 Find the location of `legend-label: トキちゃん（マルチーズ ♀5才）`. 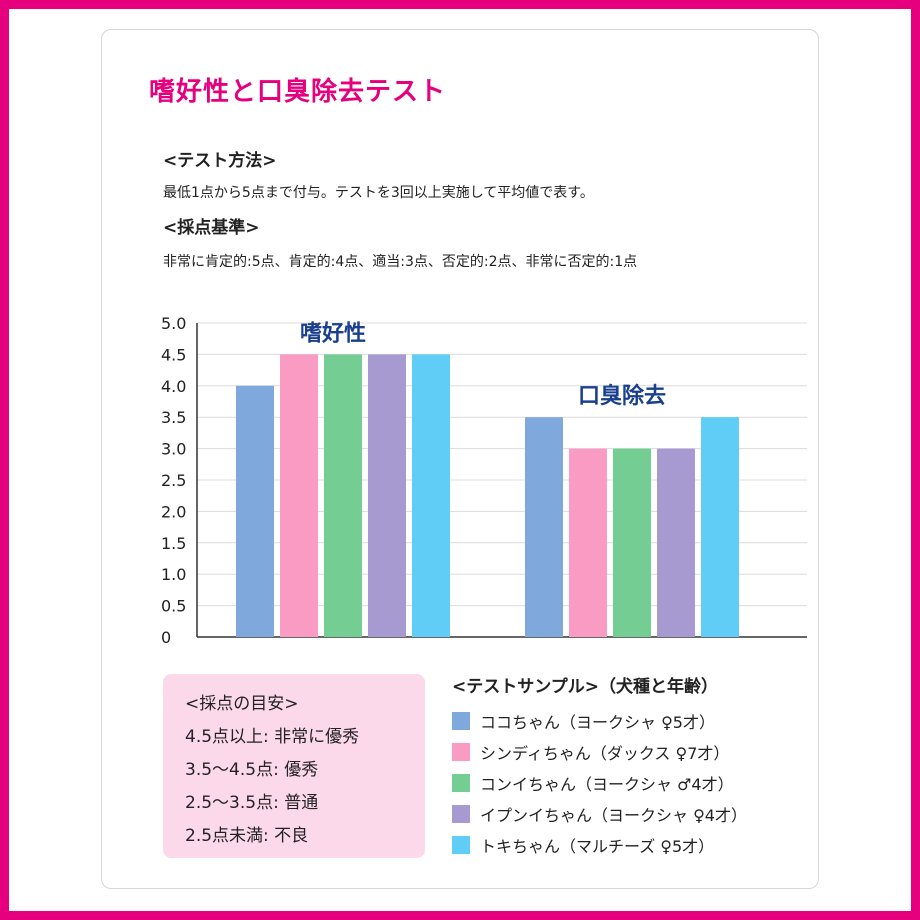

legend-label: トキちゃん（マルチーズ ♀5才） is located at coordinates (597, 846).